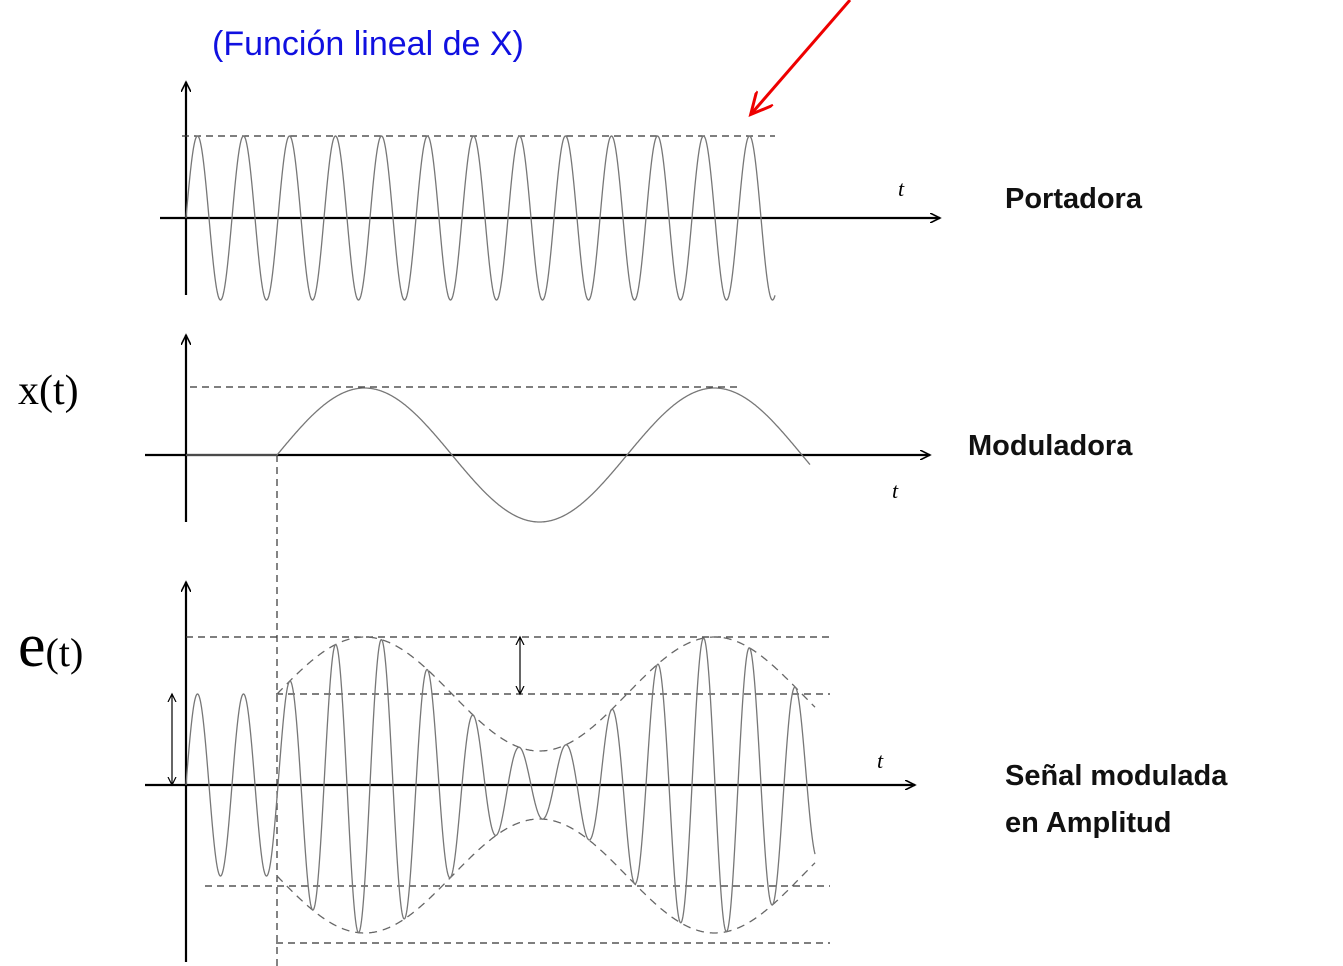 This screenshot has width=1343, height=966. What do you see at coordinates (48, 391) in the screenshot?
I see `signal-label: x(t)` at bounding box center [48, 391].